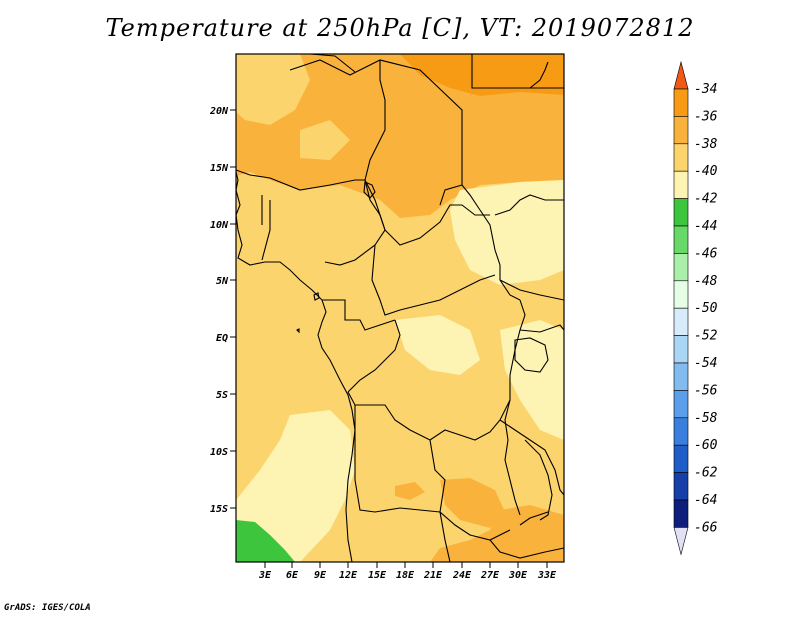  What do you see at coordinates (222, 281) in the screenshot?
I see `lat-label-5n: 5N` at bounding box center [222, 281].